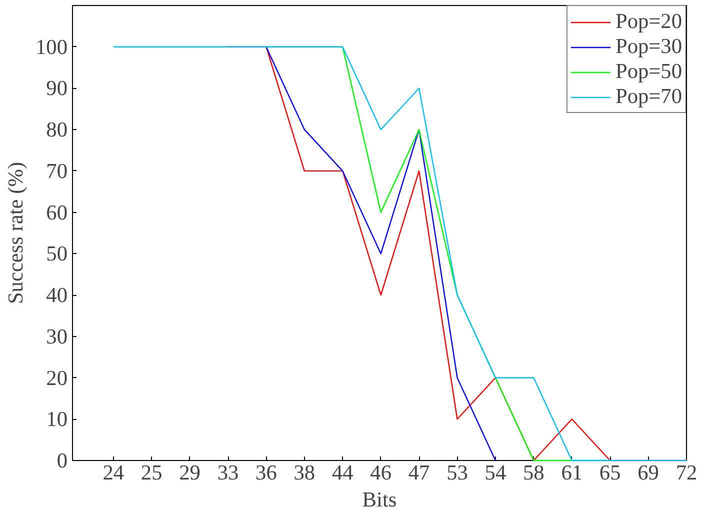 This screenshot has height=514, width=722. Describe the element at coordinates (52, 46) in the screenshot. I see `y-tick-label: 100` at that location.